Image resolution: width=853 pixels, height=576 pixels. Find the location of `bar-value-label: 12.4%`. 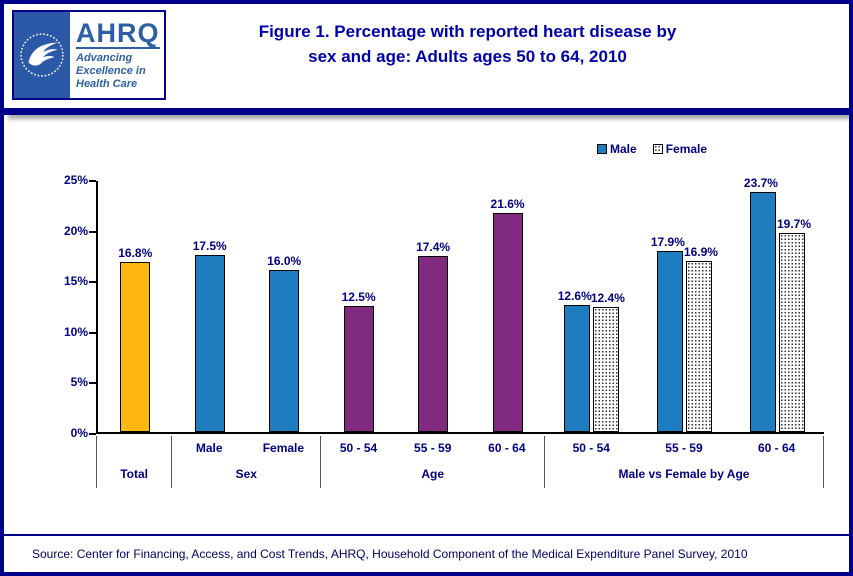

bar-value-label: 12.4% is located at coordinates (607, 297).